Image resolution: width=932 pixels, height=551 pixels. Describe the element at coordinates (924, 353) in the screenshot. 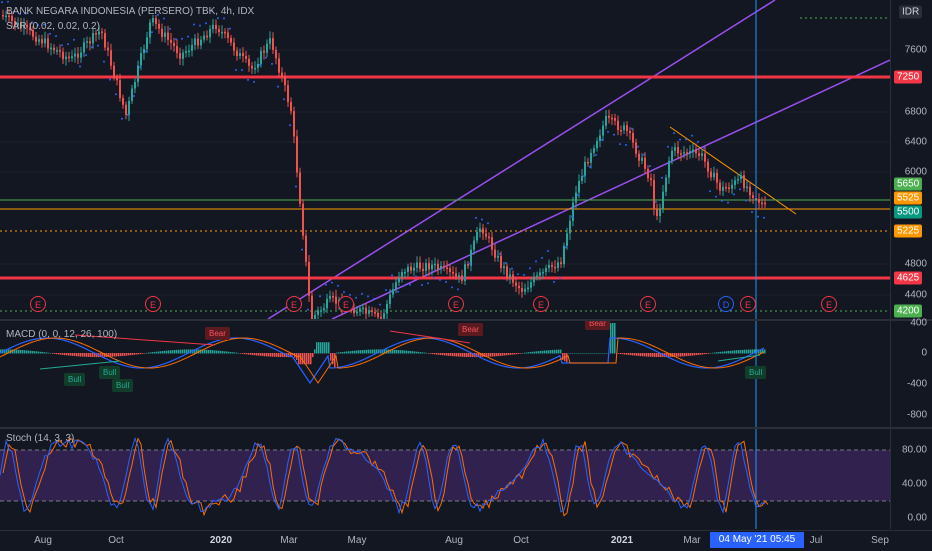

I see `macd-tick: 0` at that location.